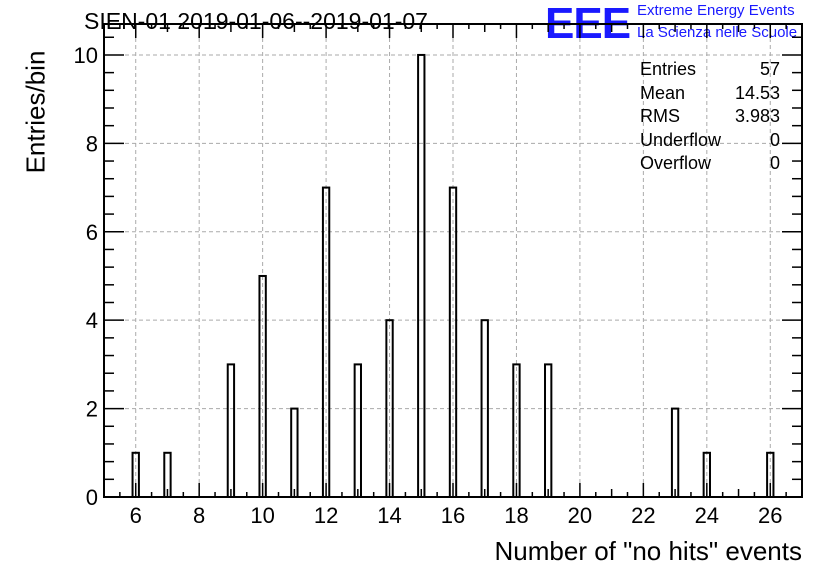 The image size is (836, 572). What do you see at coordinates (681, 139) in the screenshot?
I see `stat-label: Underflow` at bounding box center [681, 139].